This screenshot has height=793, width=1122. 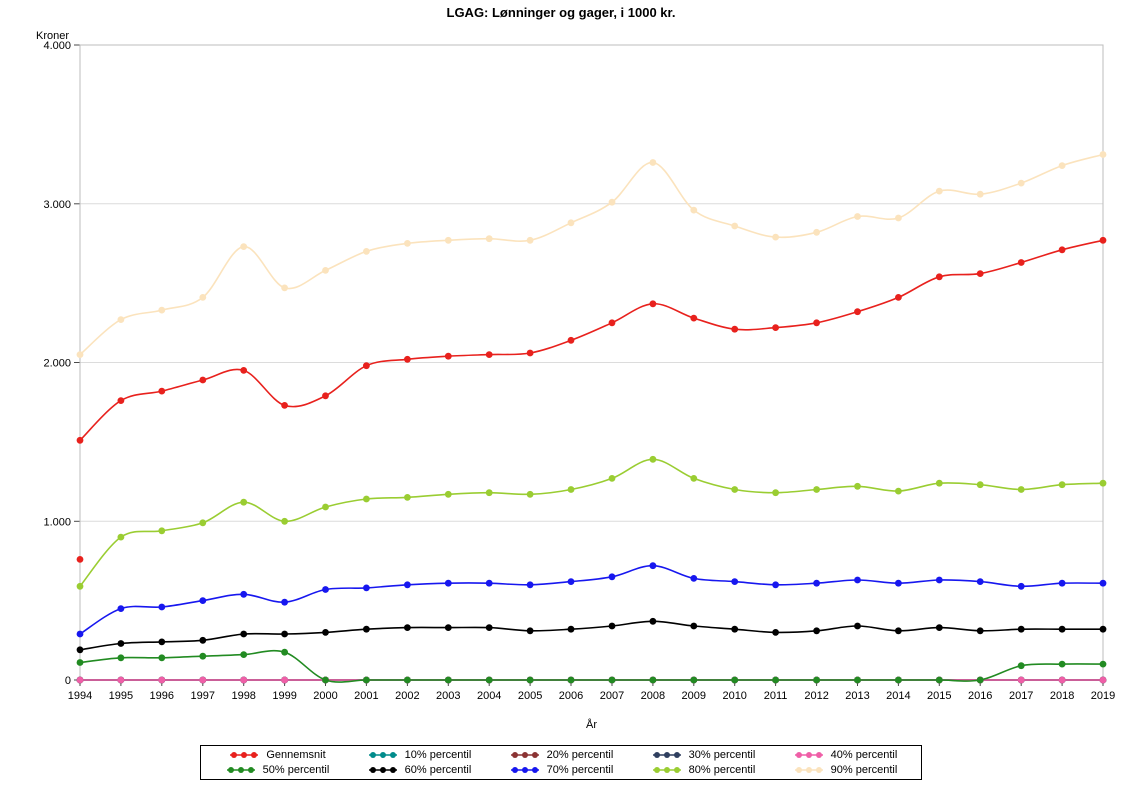 I want to click on series-marker-outlier, so click(x=80, y=559).